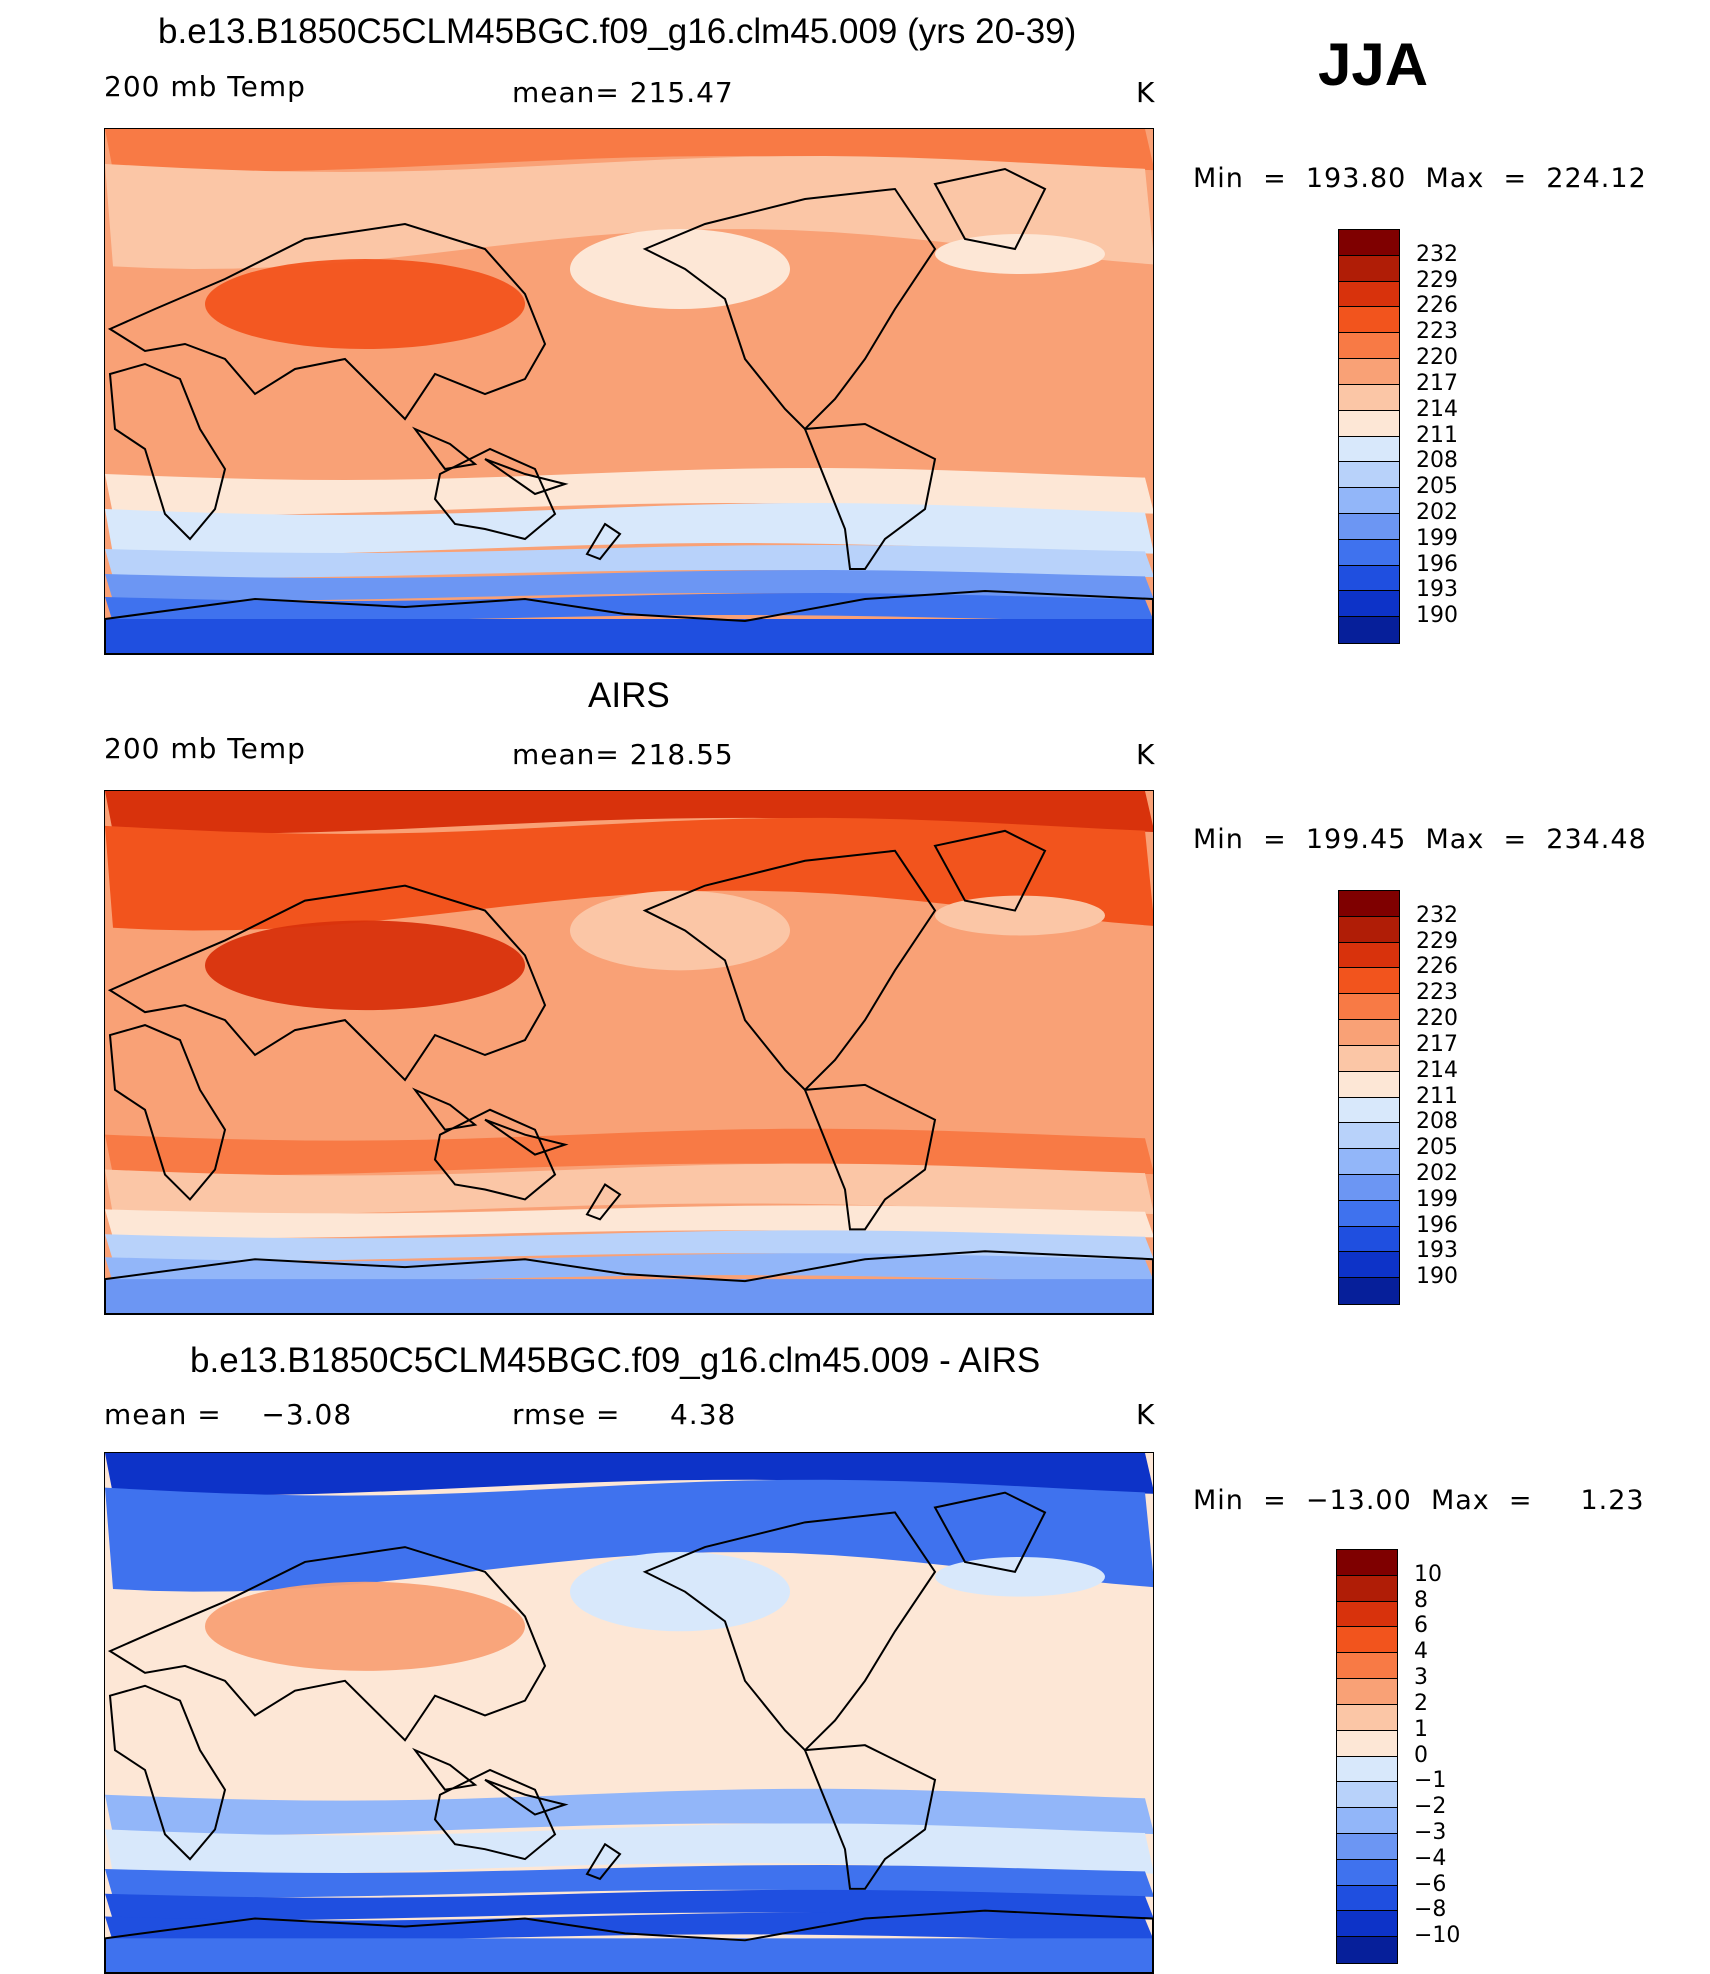 Image resolution: width=1710 pixels, height=1974 pixels. Describe the element at coordinates (1421, 1755) in the screenshot. I see `colorbar-label: 0` at that location.